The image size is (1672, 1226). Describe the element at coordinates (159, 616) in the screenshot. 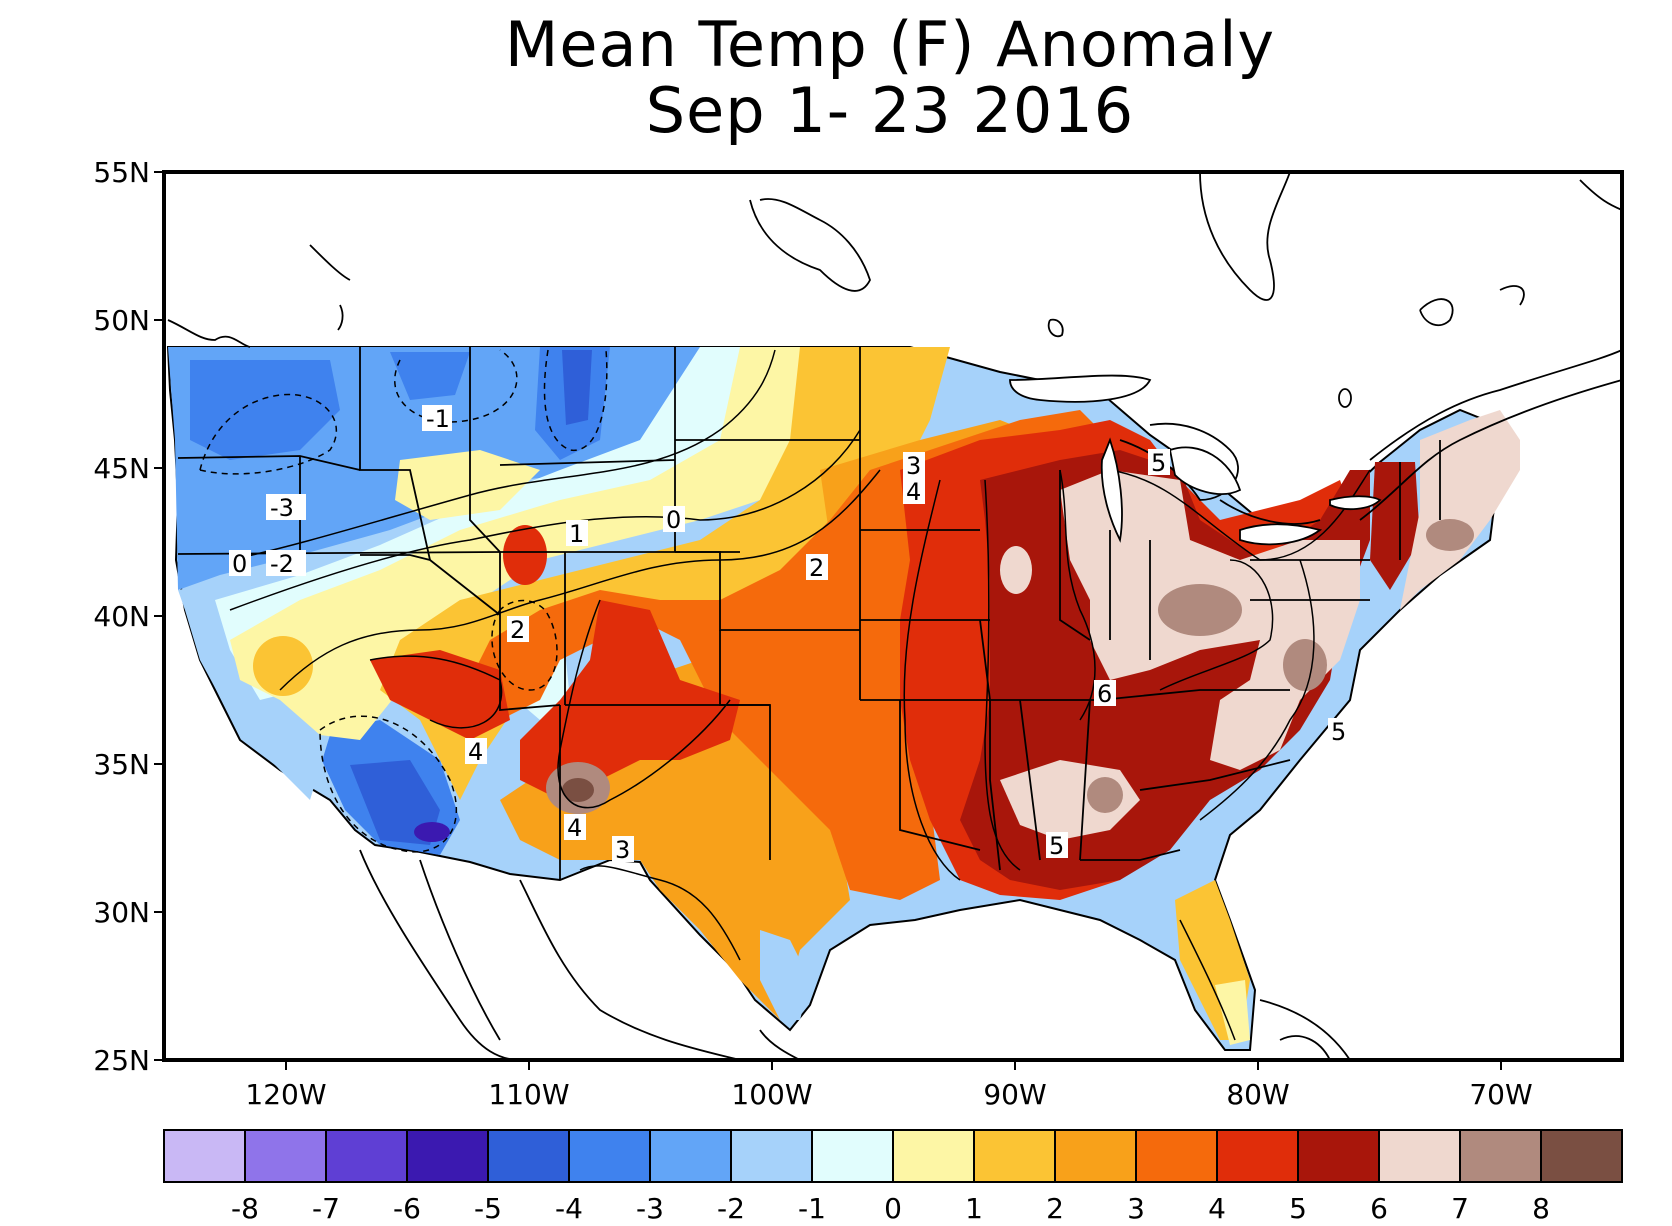

I see `latitude-axis` at that location.